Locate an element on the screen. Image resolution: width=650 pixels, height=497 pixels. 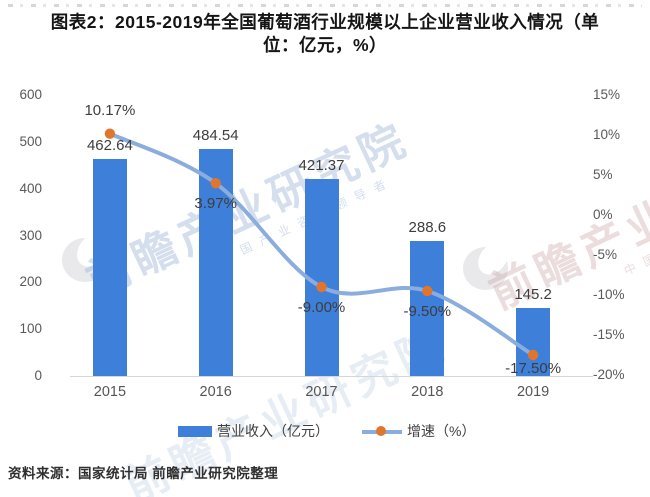
growth-rate-label: 3.97% is located at coordinates (215, 204).